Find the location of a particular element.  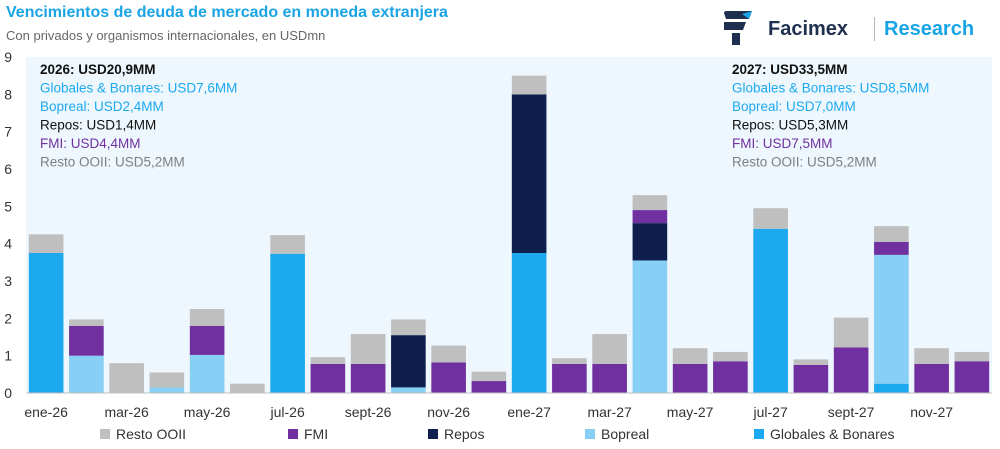

x-tick-label: sept-26 is located at coordinates (368, 412).